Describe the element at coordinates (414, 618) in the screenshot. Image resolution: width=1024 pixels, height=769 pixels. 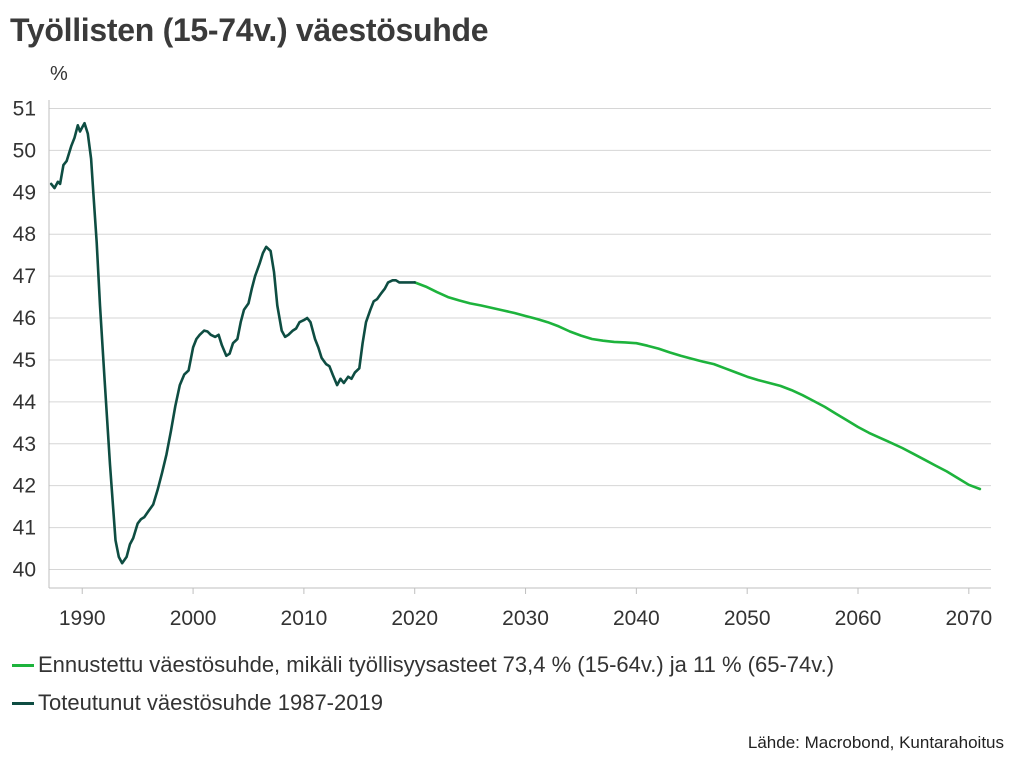
I see `x-tick-label: 2020` at that location.